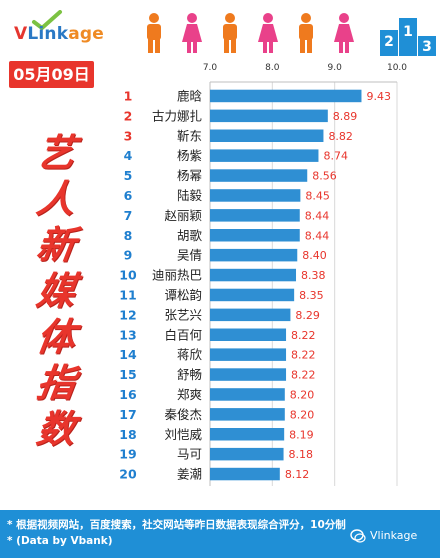 The height and width of the screenshot is (558, 440). What do you see at coordinates (183, 215) in the screenshot?
I see `category-label: 赵丽颖` at bounding box center [183, 215].